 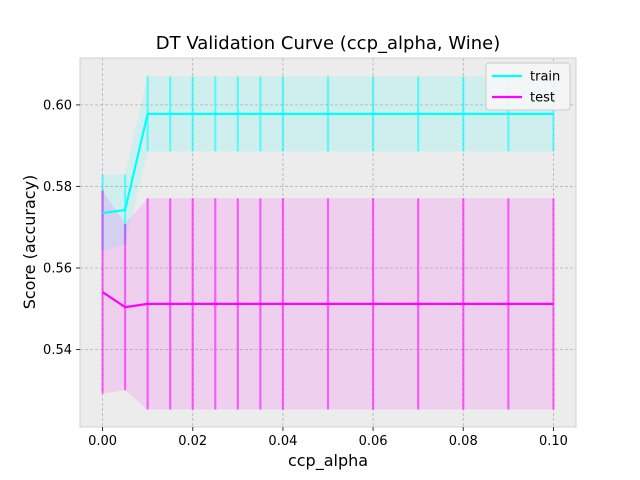 I want to click on x-tick-label: 0.04, so click(x=282, y=441).